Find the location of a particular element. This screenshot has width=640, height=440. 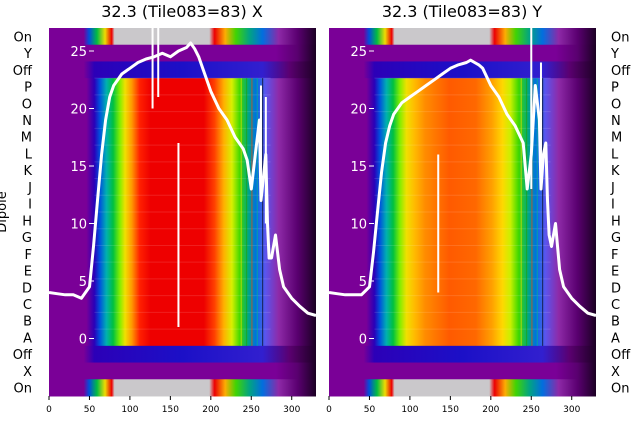

y-axis-label: Dipole is located at coordinates (5, 211).